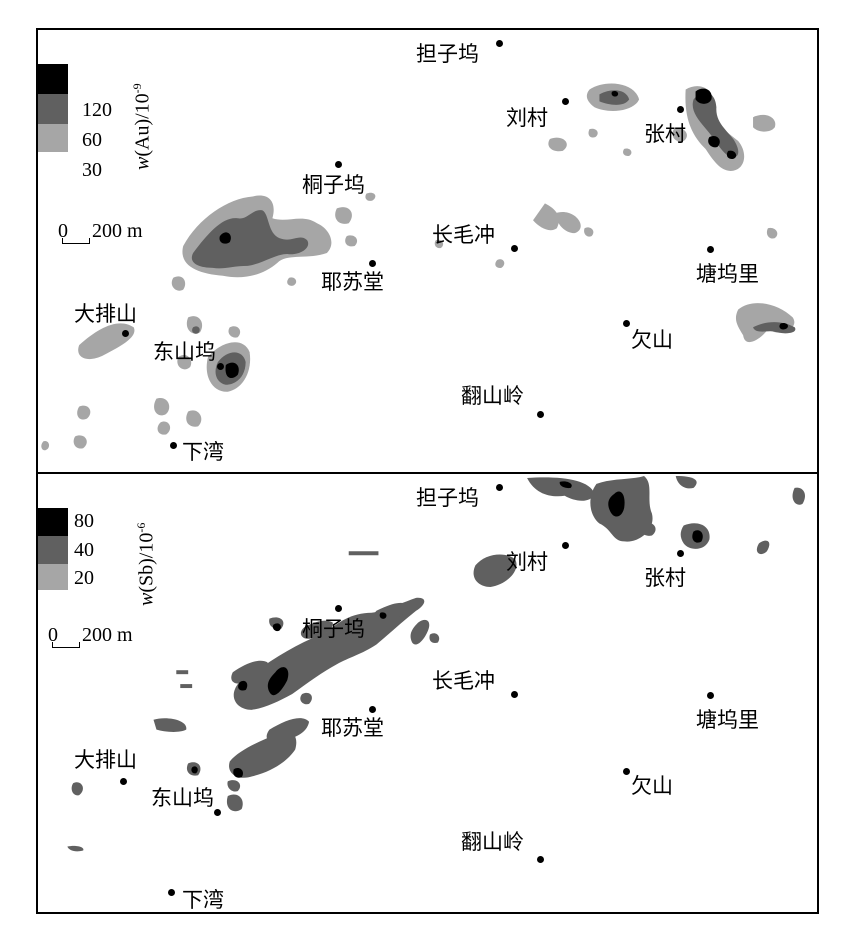 The width and height of the screenshot is (850, 938). Describe the element at coordinates (97, 110) in the screenshot. I see `legend-value: 120` at that location.